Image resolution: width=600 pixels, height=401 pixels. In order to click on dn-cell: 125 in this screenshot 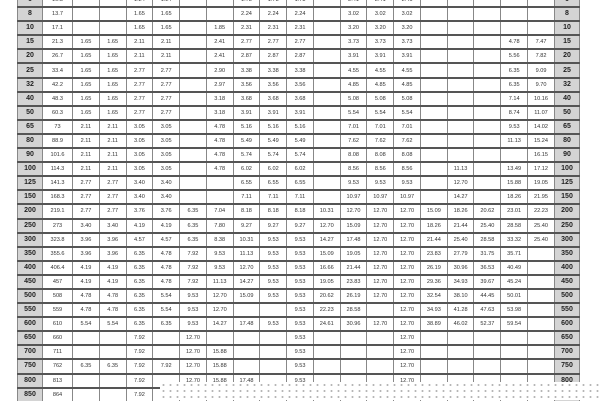, I will do `click(30, 183)`.